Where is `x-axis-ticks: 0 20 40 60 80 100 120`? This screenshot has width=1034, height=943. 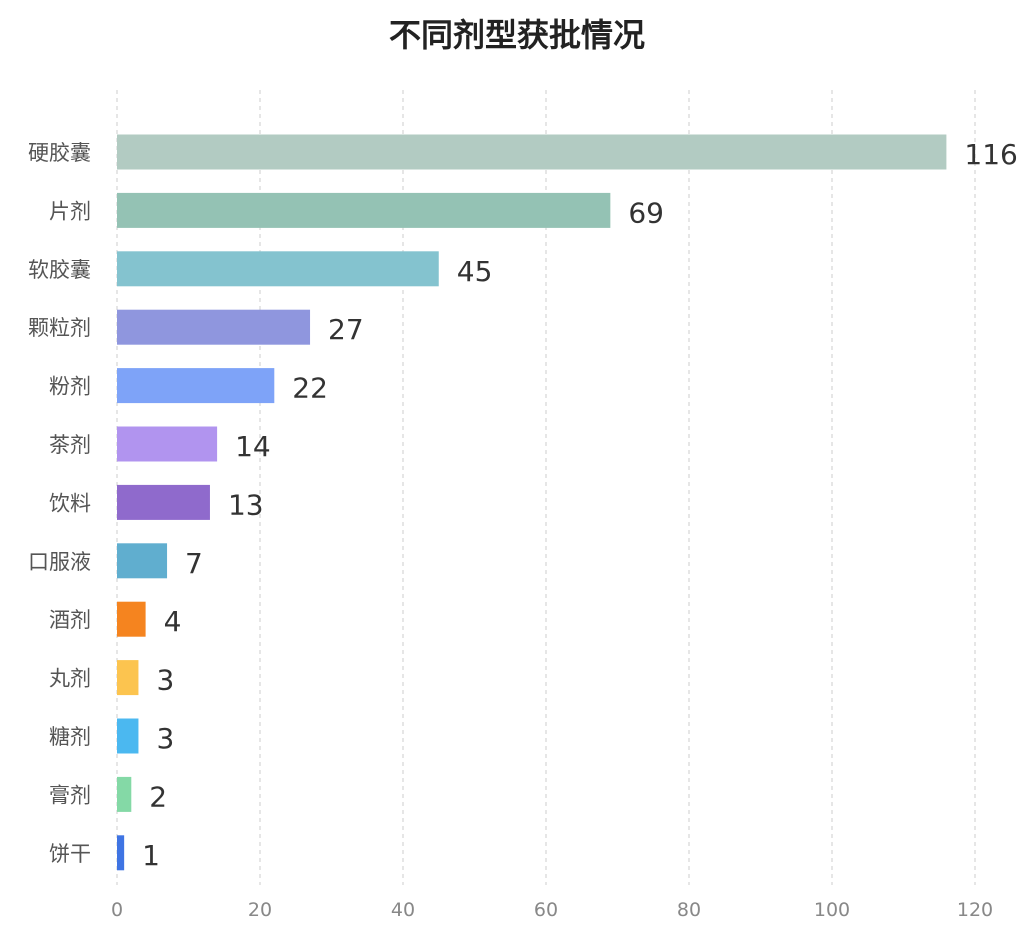
x-axis-ticks: 0 20 40 60 80 100 120 is located at coordinates (552, 910).